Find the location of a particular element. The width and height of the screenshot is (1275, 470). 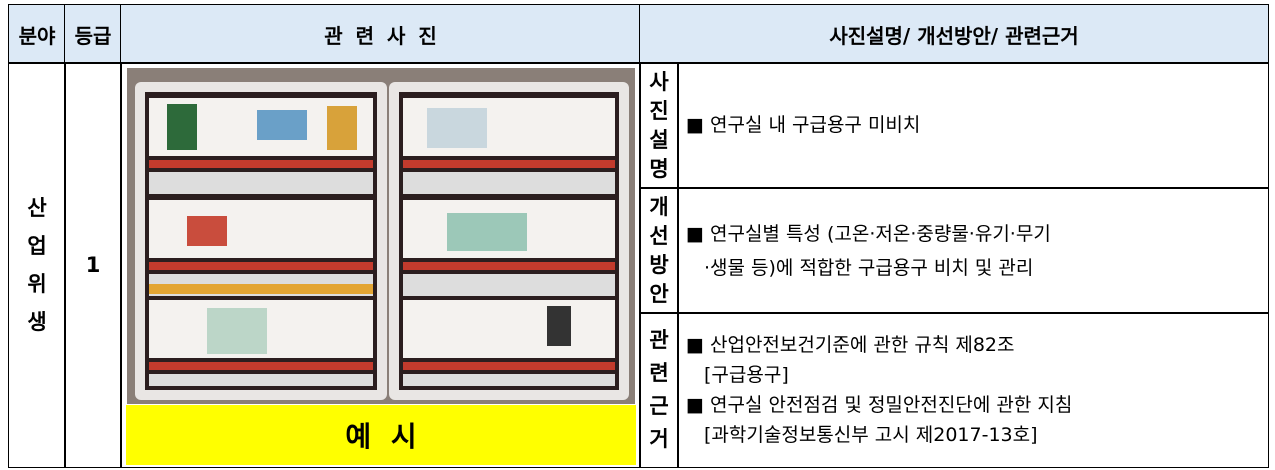

grade: 1 is located at coordinates (93, 265).